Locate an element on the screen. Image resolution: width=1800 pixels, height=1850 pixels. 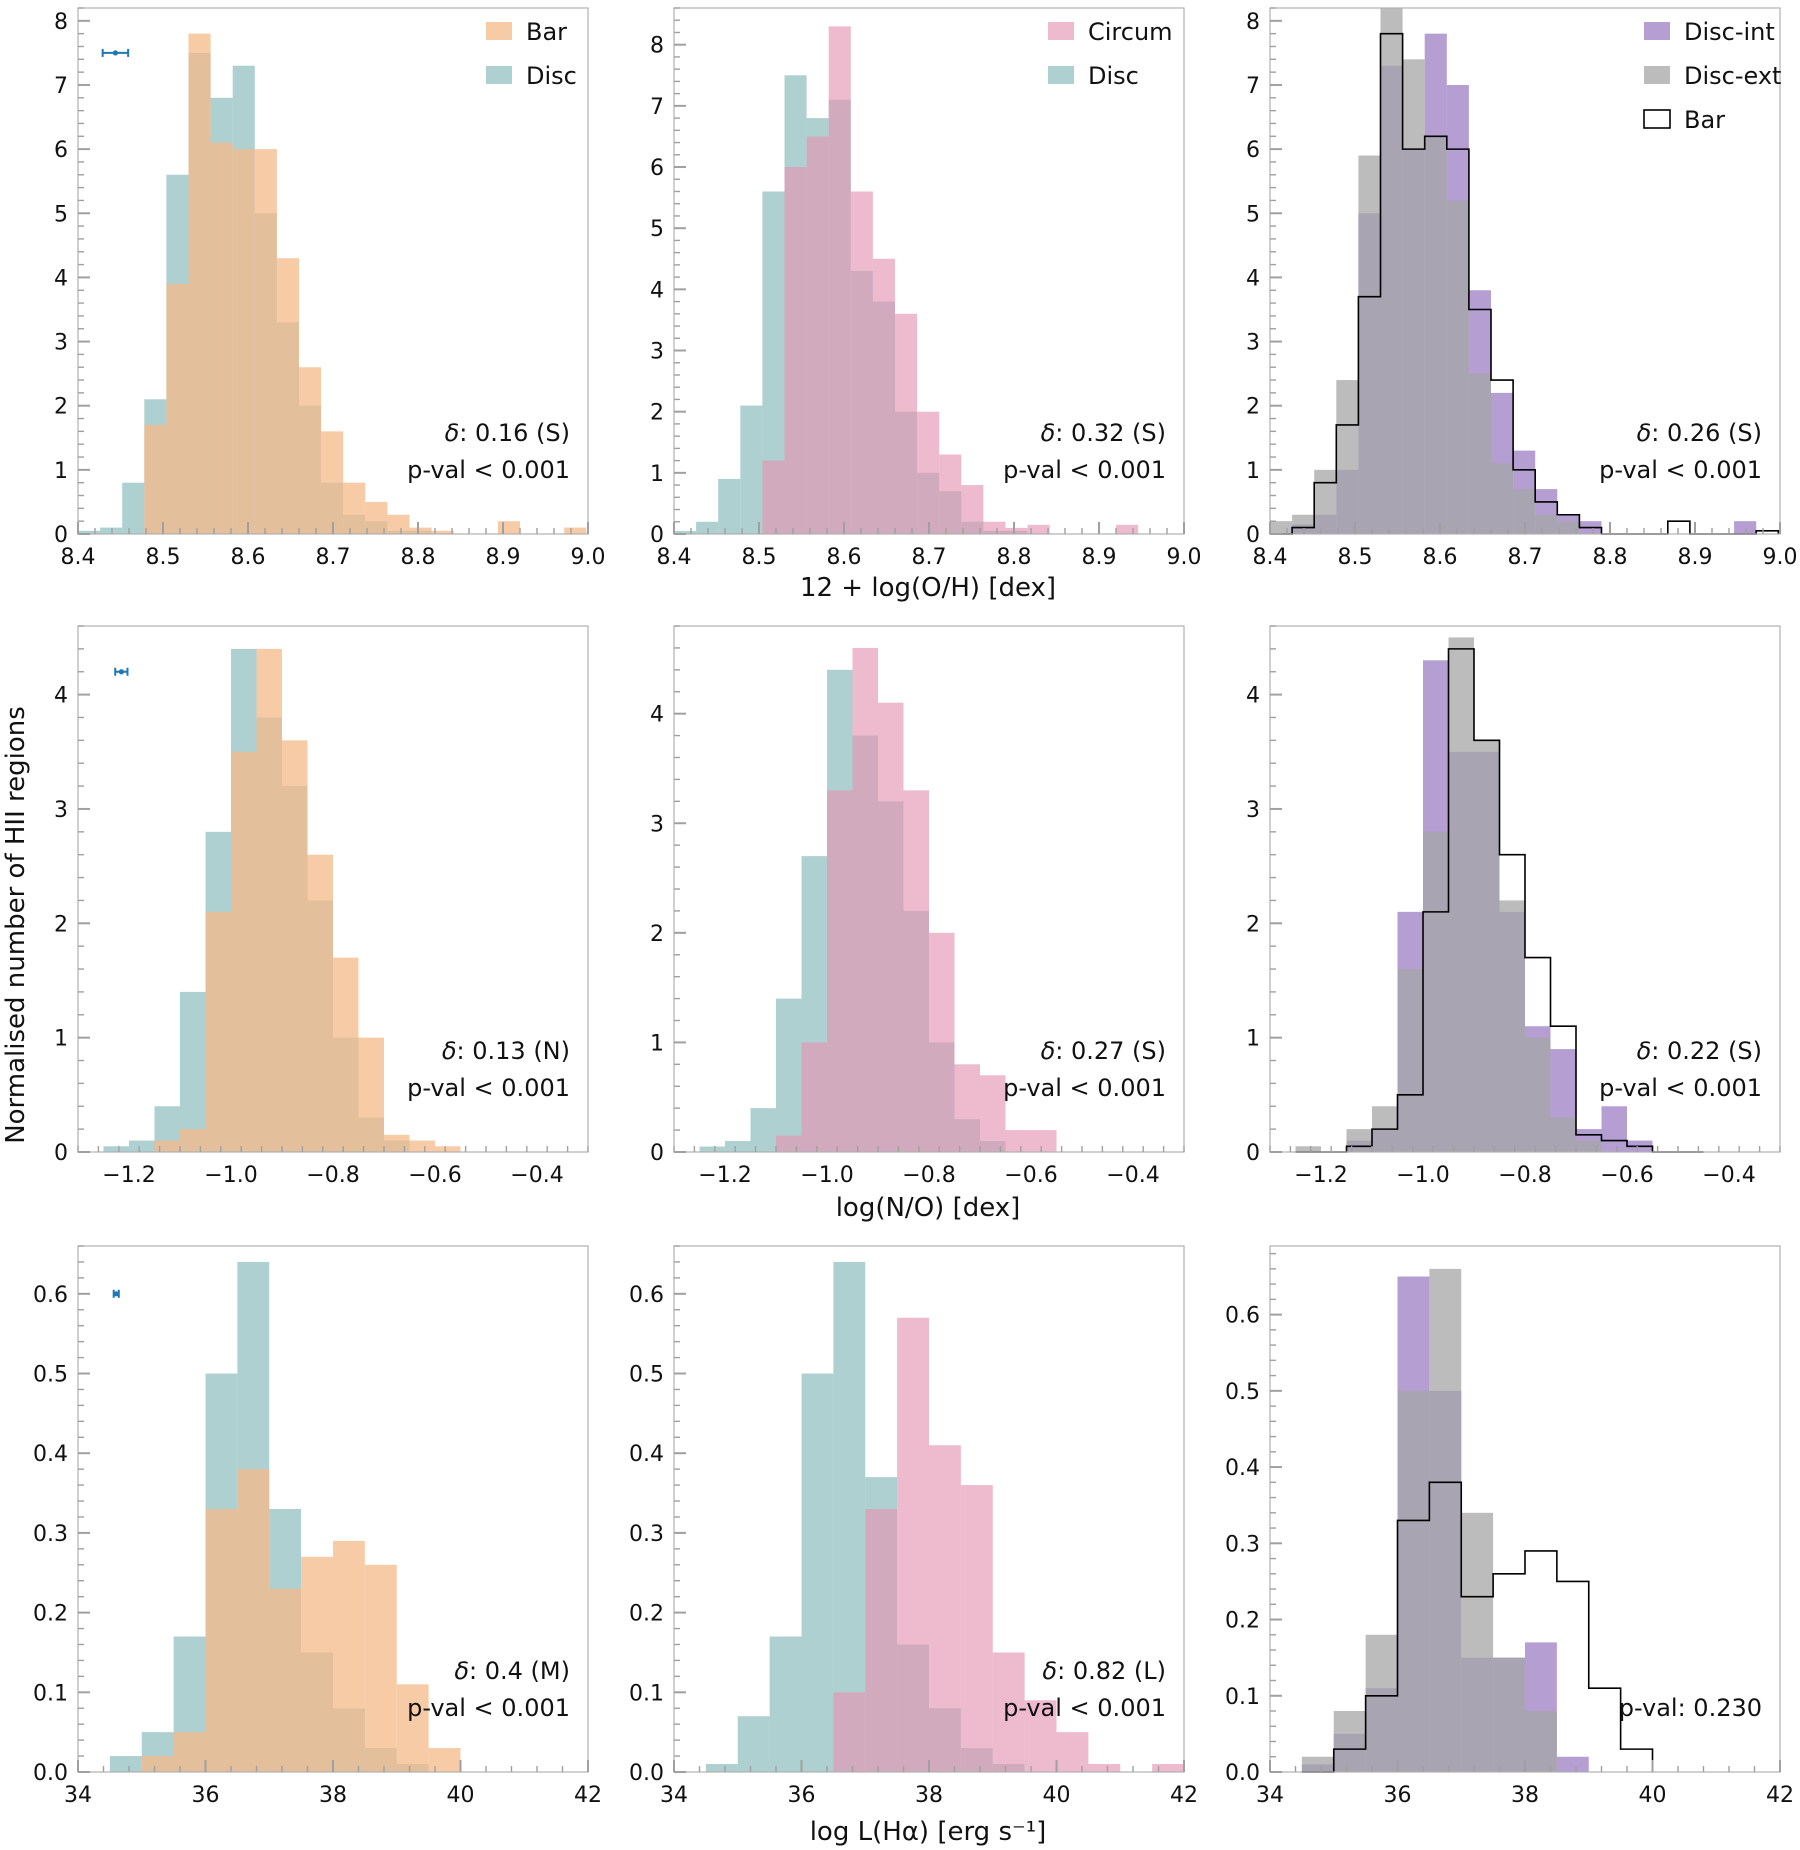
delta-text: δ: 0.22 (S) is located at coordinates (1699, 1051).